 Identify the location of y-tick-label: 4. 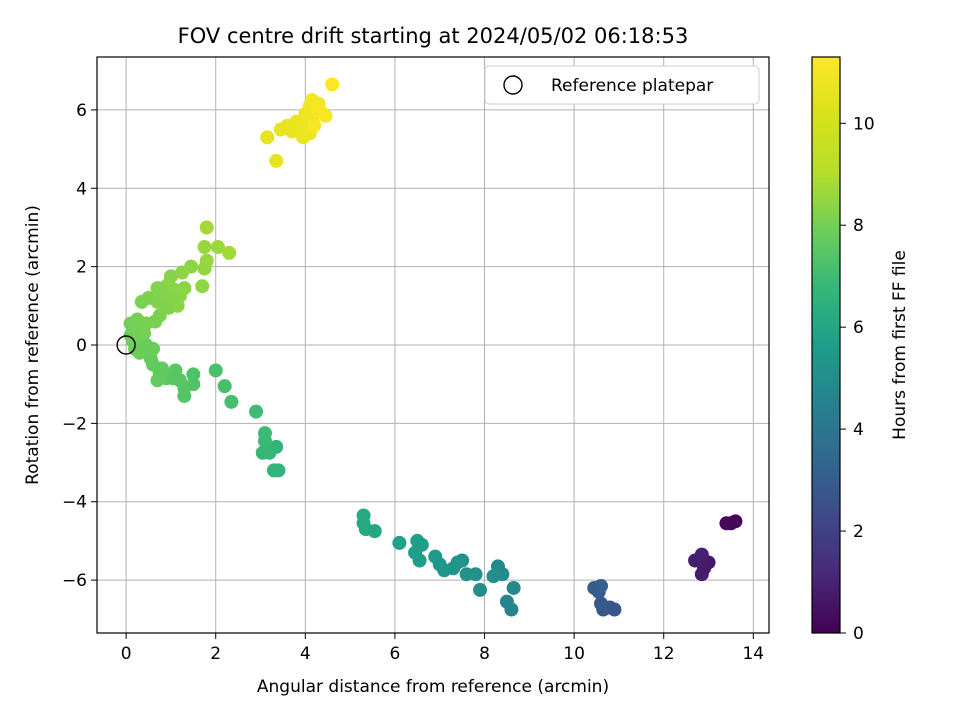
(81, 189).